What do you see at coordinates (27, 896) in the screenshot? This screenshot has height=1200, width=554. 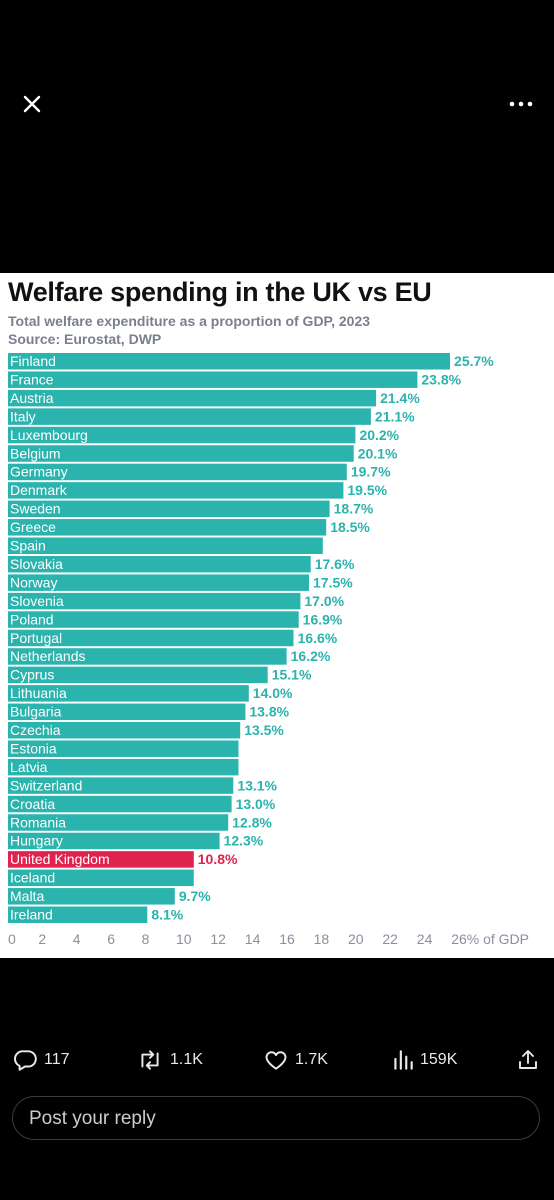 I see `bar-category-label: Malta` at bounding box center [27, 896].